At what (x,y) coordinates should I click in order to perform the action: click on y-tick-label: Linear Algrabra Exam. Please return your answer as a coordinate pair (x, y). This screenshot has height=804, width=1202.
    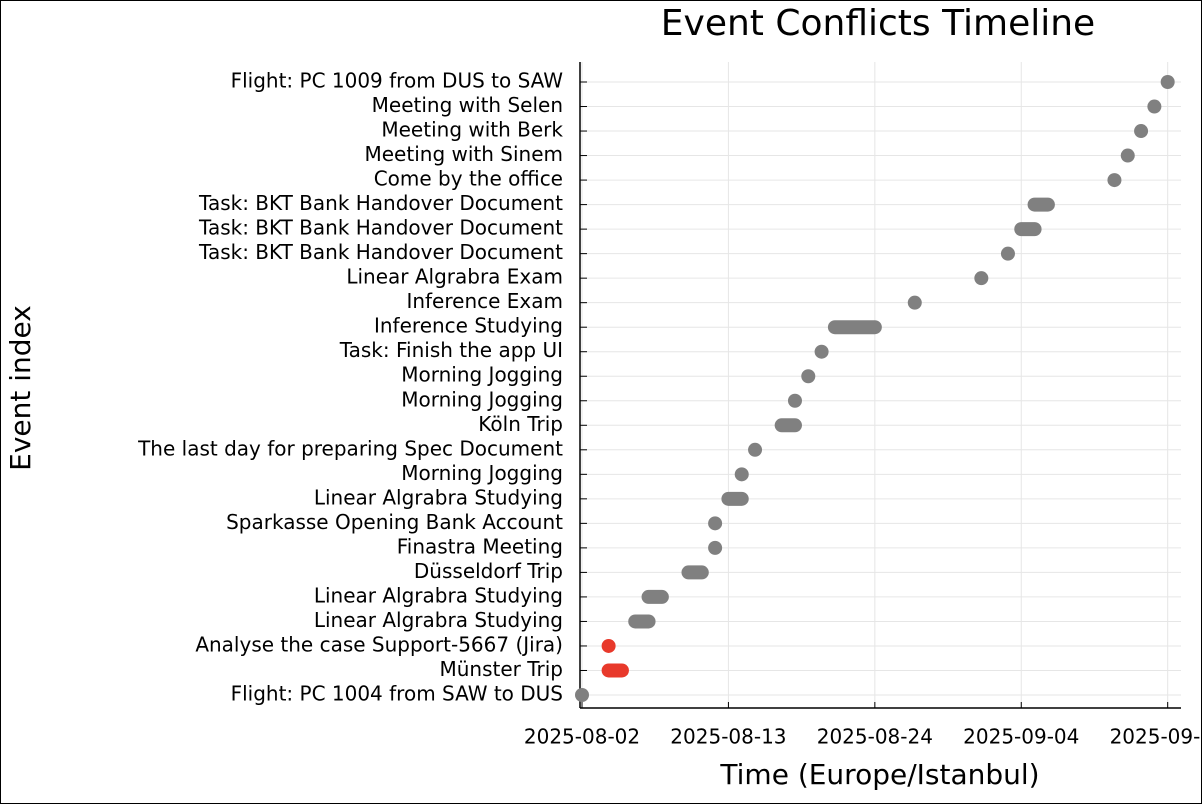
    Looking at the image, I should click on (454, 277).